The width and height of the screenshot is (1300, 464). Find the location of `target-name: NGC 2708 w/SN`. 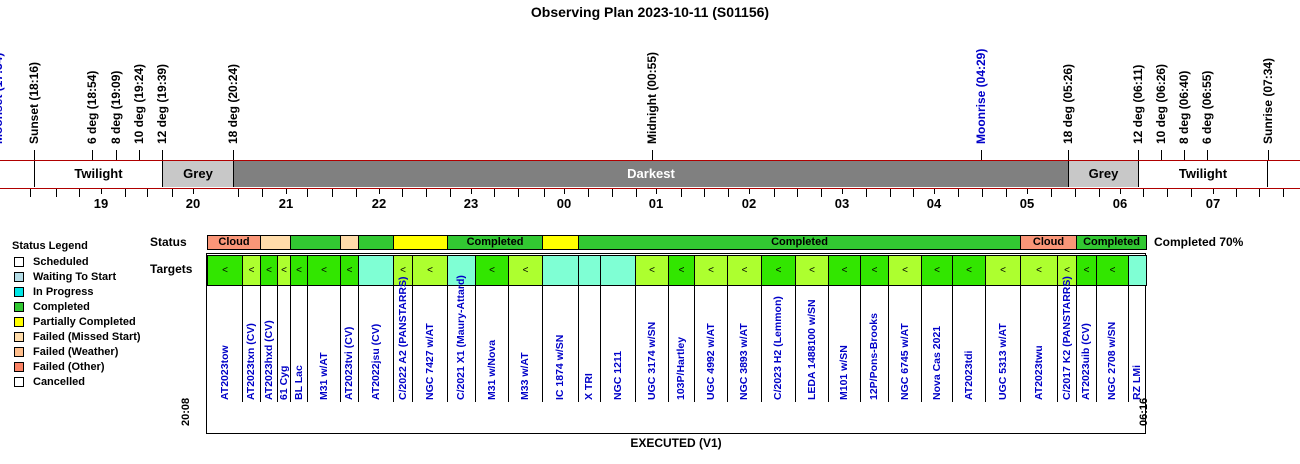

target-name: NGC 2708 w/SN is located at coordinates (1112, 360).